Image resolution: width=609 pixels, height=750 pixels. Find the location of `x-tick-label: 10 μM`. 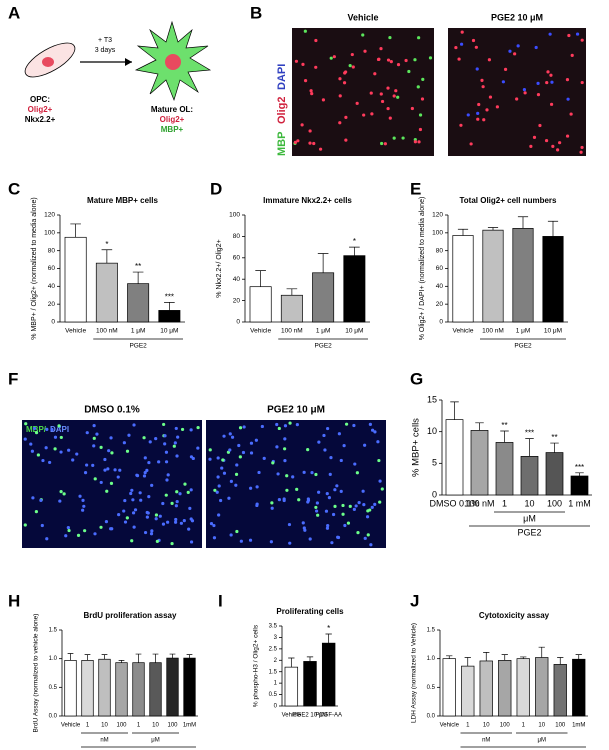

x-tick-label: 10 μM is located at coordinates (354, 331).